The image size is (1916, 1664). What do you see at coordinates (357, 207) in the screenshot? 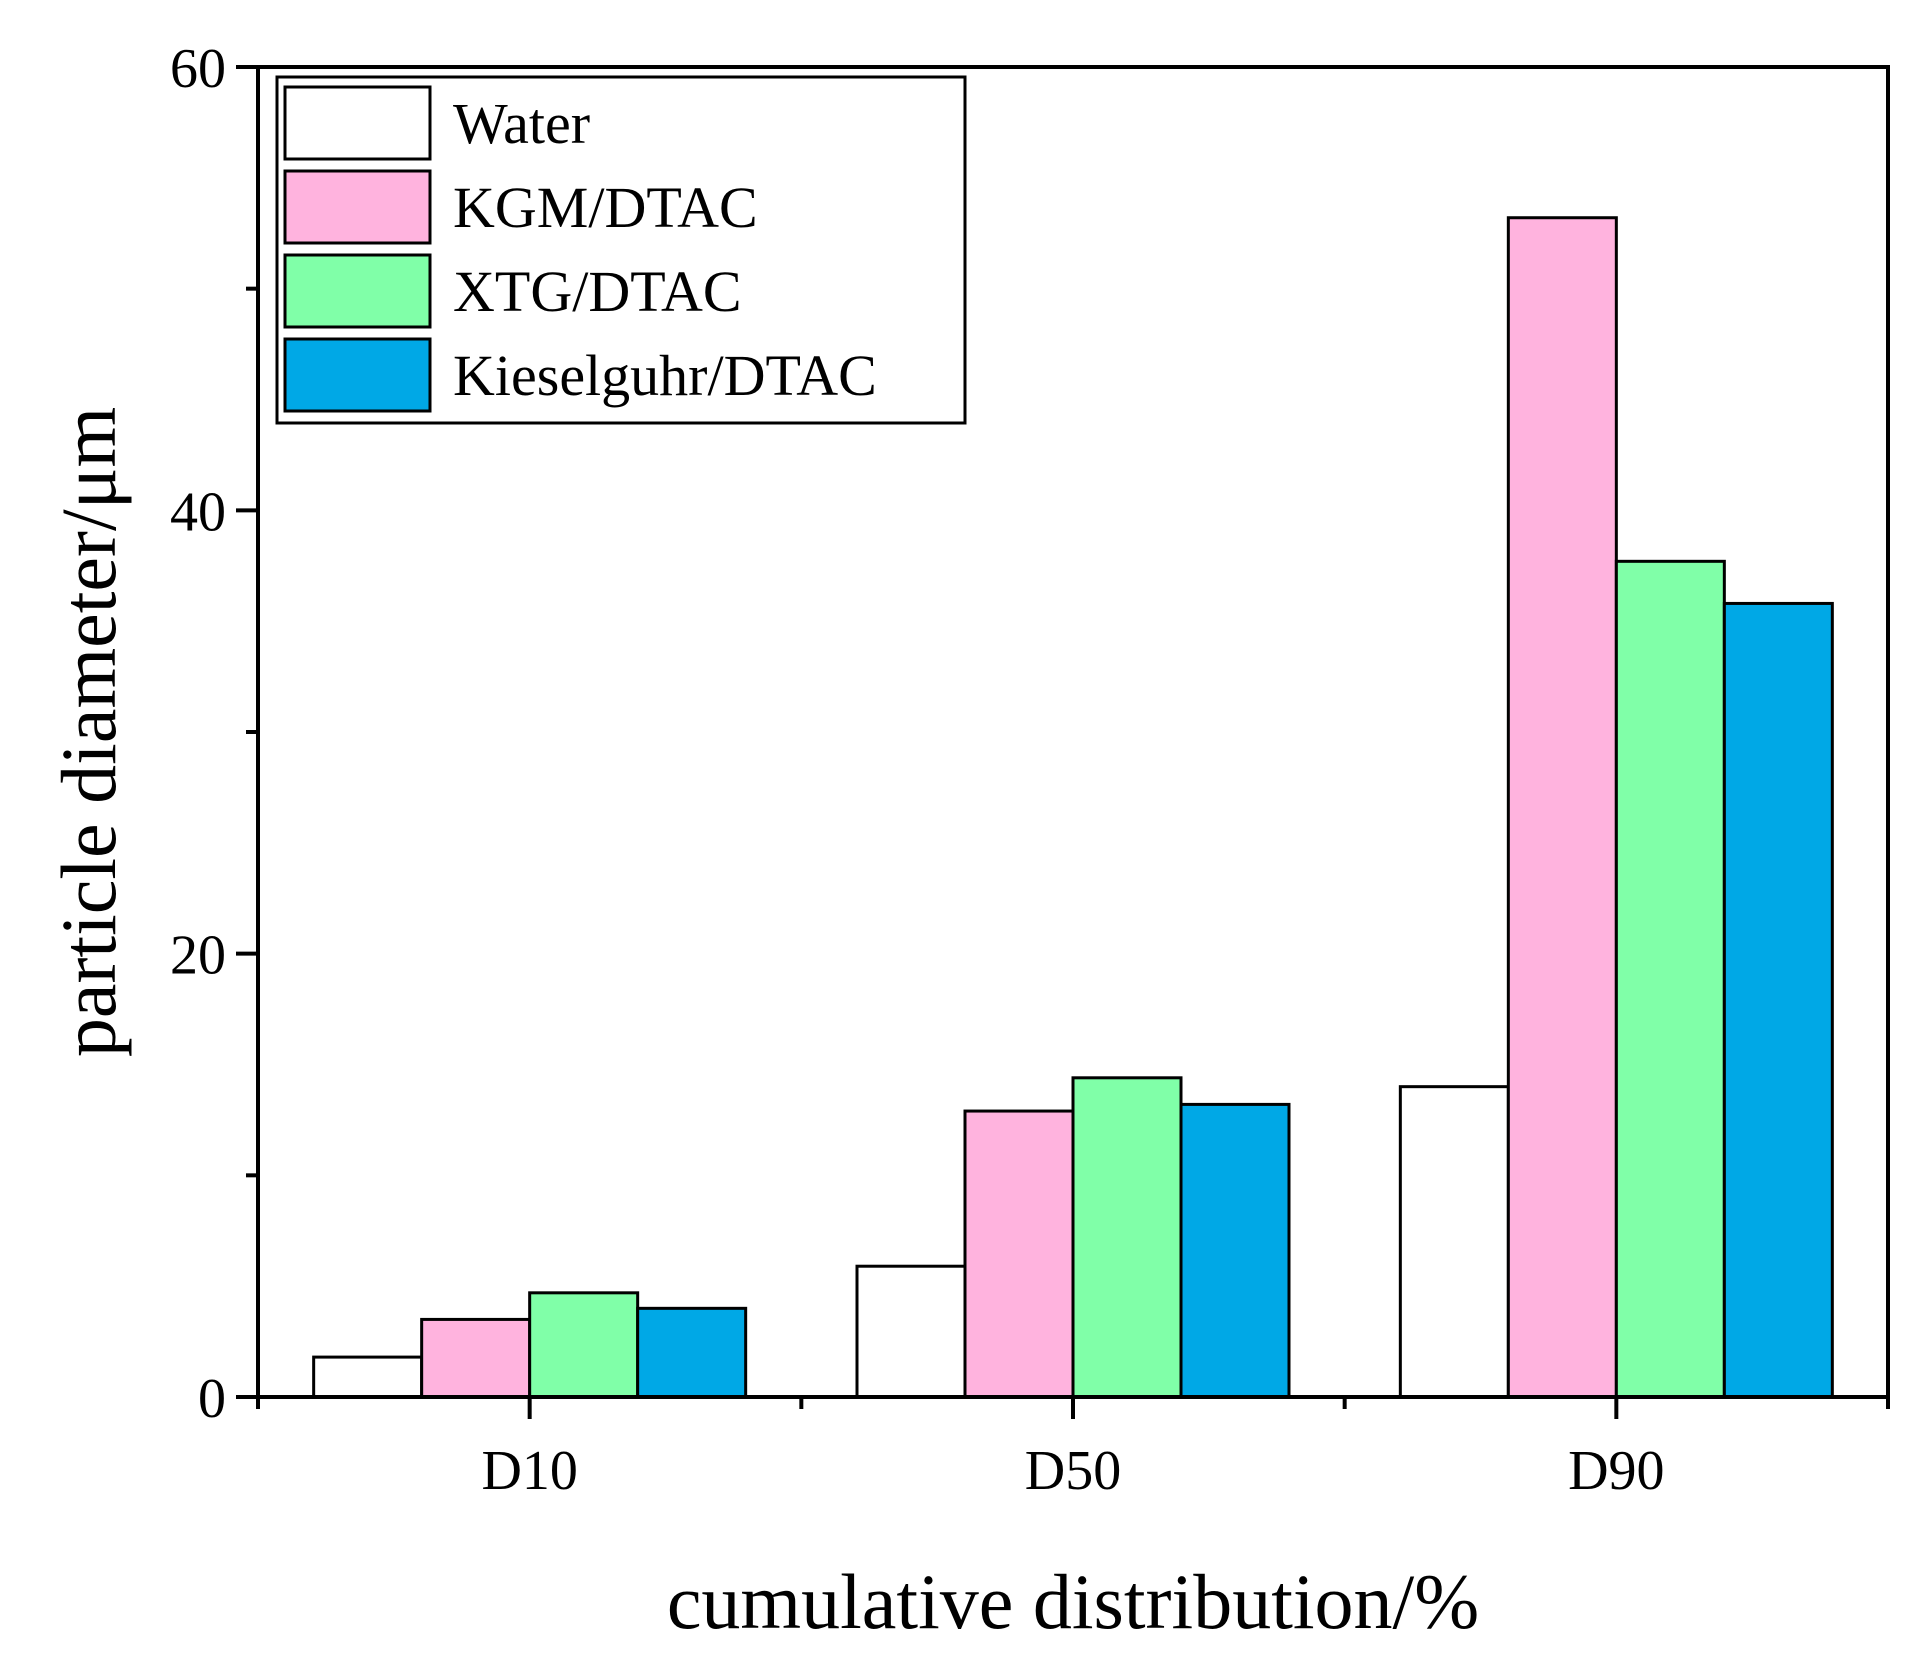
I see `legend-swatch-kgm-dtac` at bounding box center [357, 207].